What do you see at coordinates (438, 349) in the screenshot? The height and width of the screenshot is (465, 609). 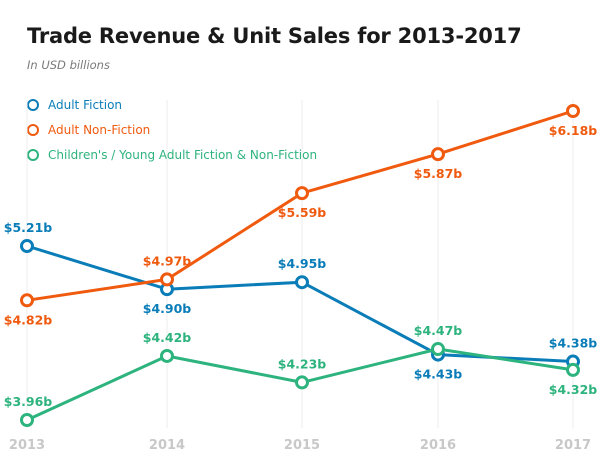 I see `point-children-s-young-adult-fiction-non-fiction-2016` at bounding box center [438, 349].